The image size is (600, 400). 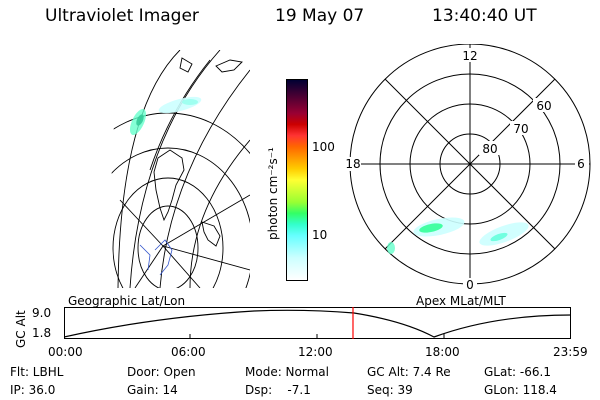 I want to click on lat-label-80: 80, so click(x=489, y=149).